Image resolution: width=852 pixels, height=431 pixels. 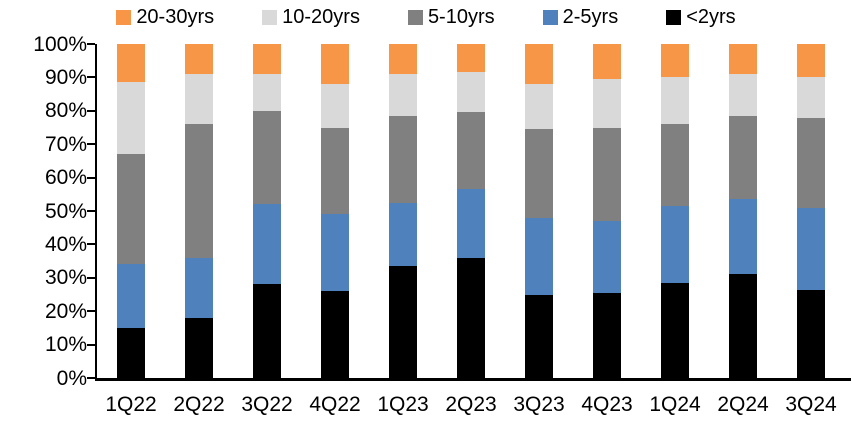 I want to click on bar-3q24, so click(x=811, y=211).